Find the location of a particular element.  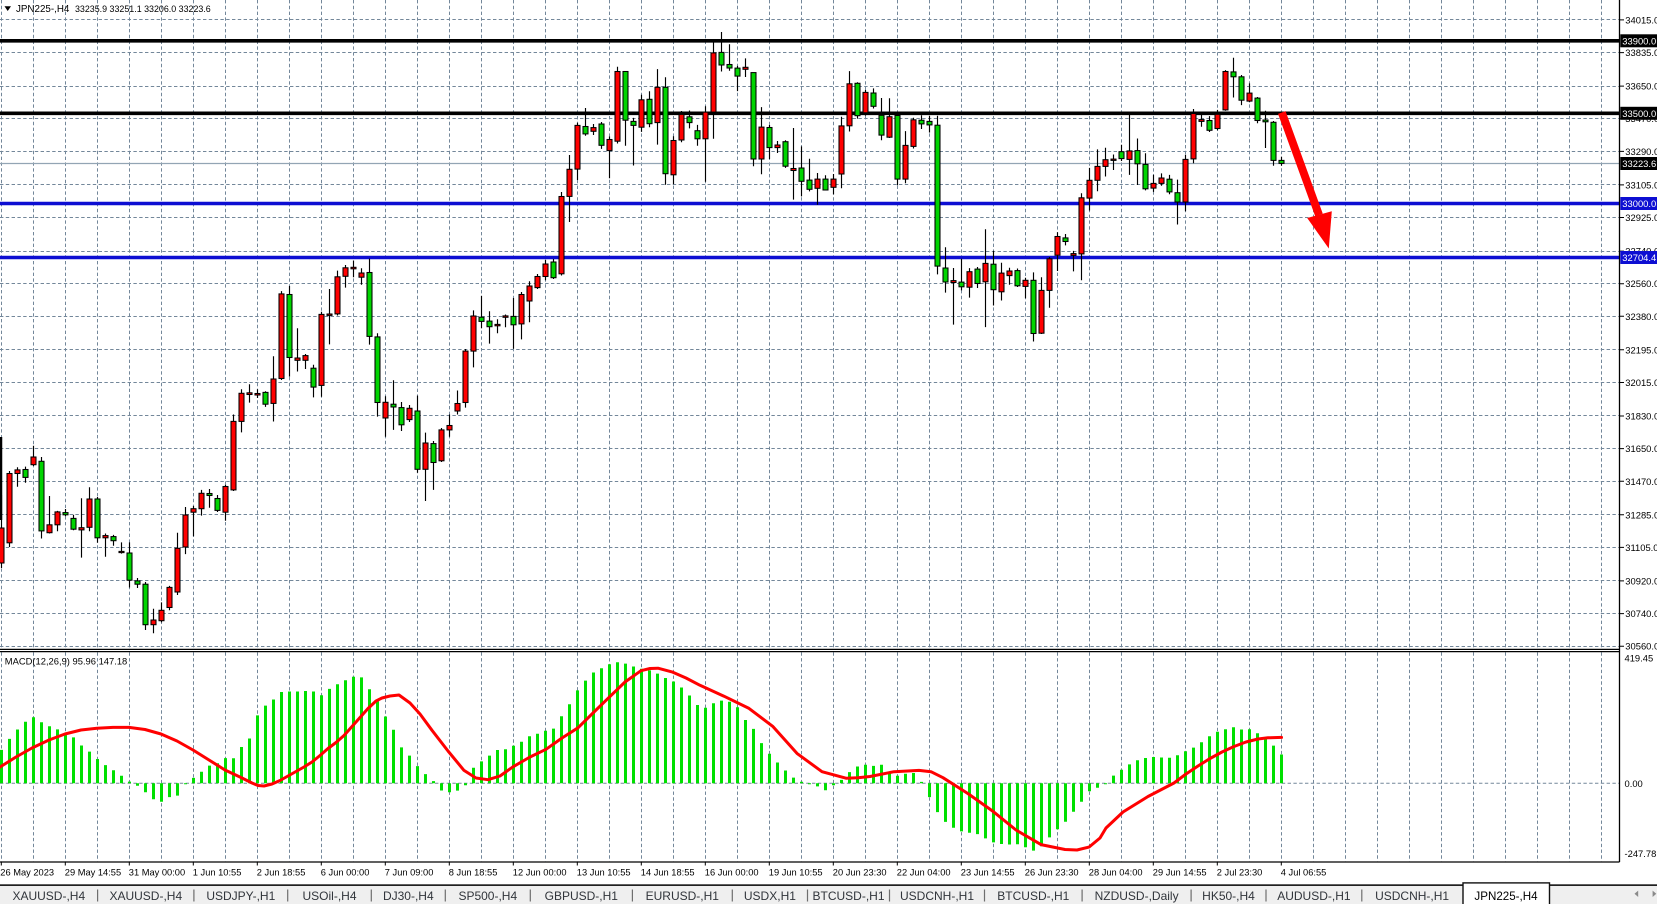

svg-text: 26 Jun 23:30 is located at coordinates (1052, 872).